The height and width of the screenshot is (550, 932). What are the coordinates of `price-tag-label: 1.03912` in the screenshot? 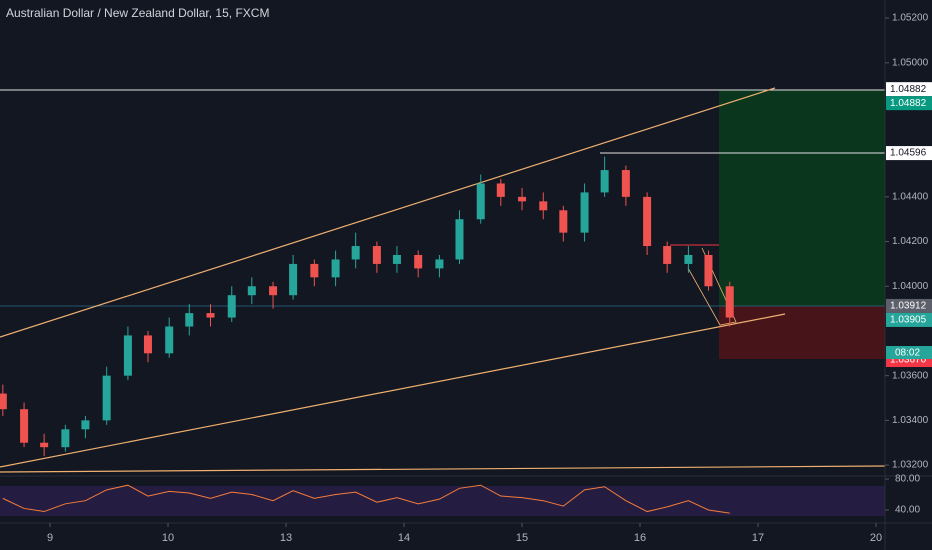 It's located at (908, 306).